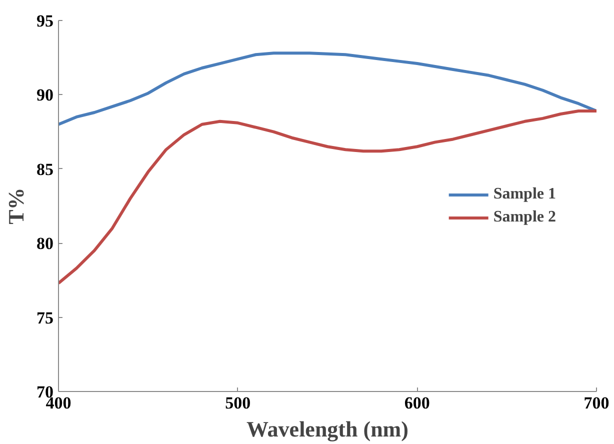 The height and width of the screenshot is (444, 614). What do you see at coordinates (327, 89) in the screenshot?
I see `line-series` at bounding box center [327, 89].